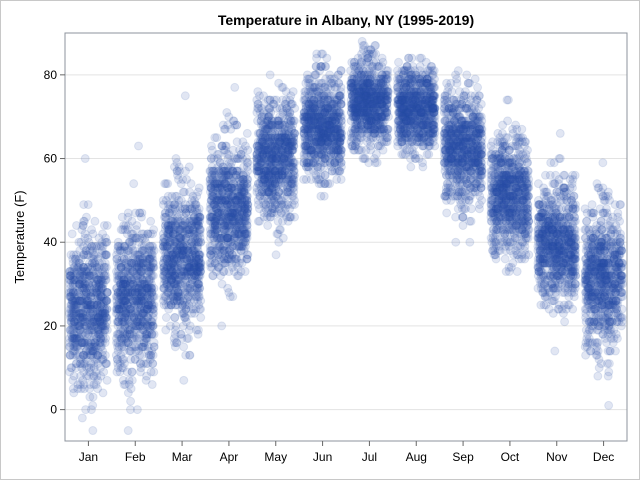  Describe the element at coordinates (346, 20) in the screenshot. I see `chart-title: Temperature in Albany, NY (1995-2019)` at that location.